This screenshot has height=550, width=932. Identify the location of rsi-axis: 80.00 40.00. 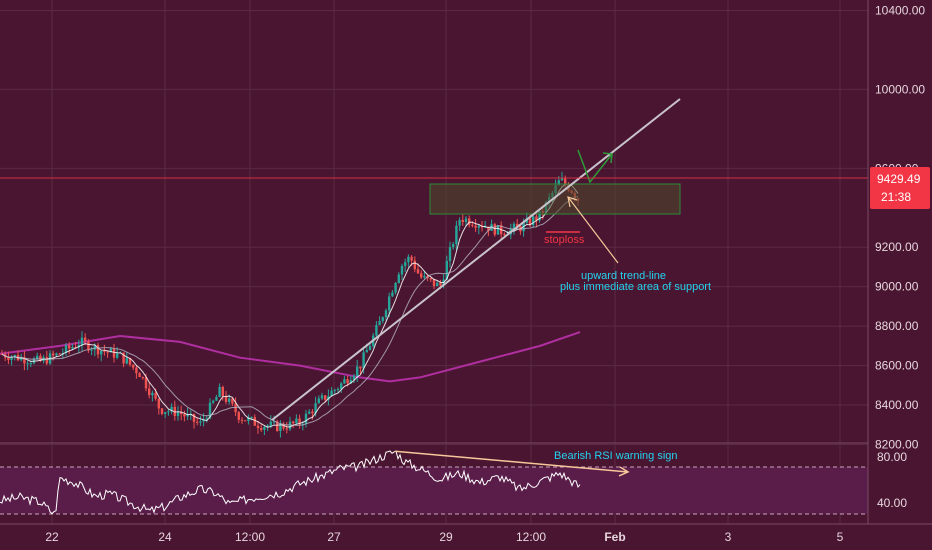
(892, 480).